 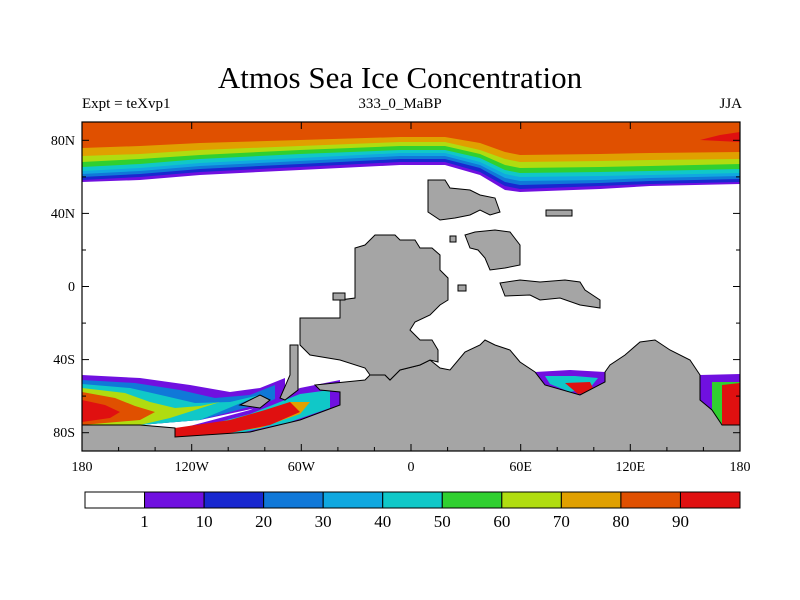 I want to click on colorbar-label: 10, so click(x=204, y=521).